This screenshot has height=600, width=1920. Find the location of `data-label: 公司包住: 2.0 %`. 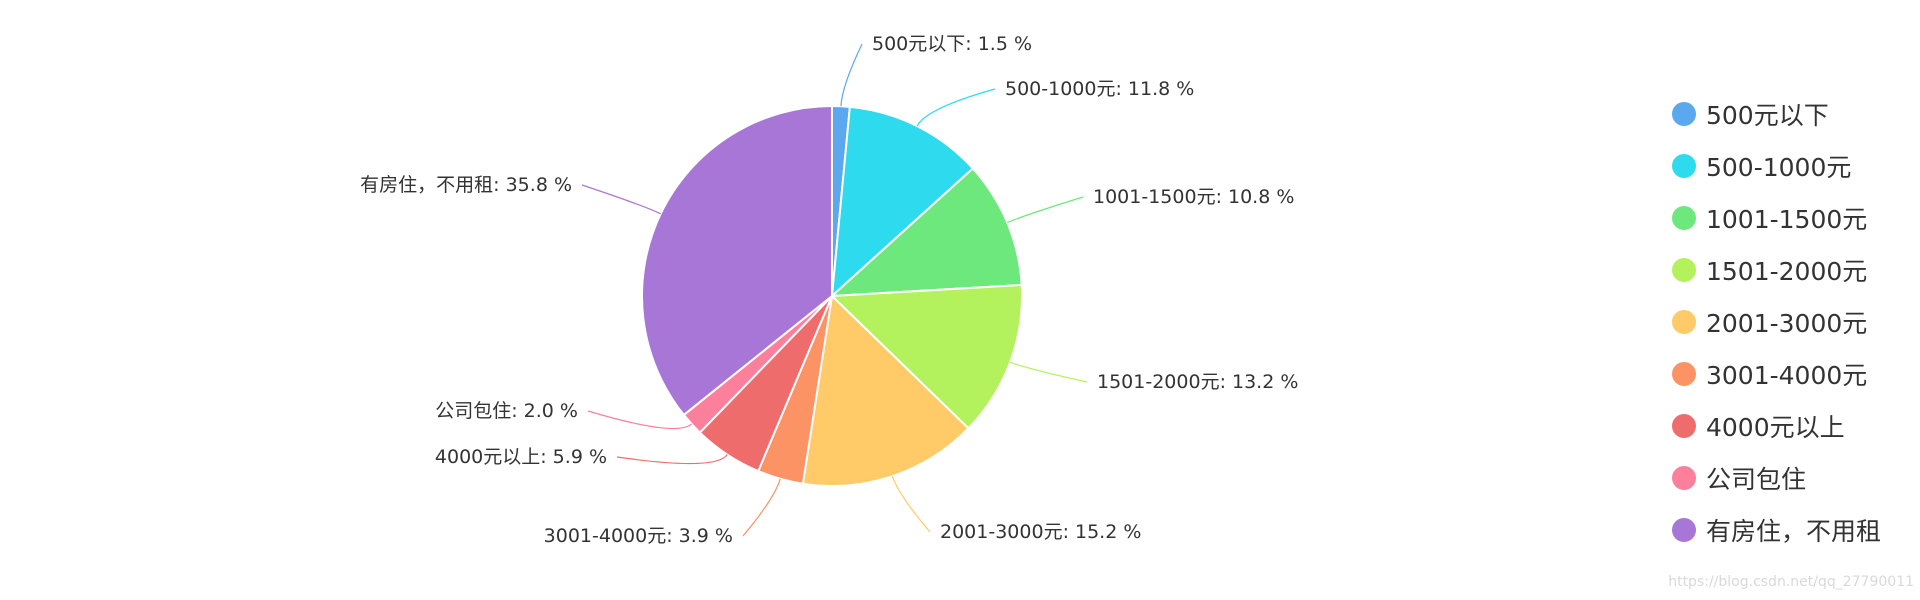

data-label: 公司包住: 2.0 % is located at coordinates (506, 411).